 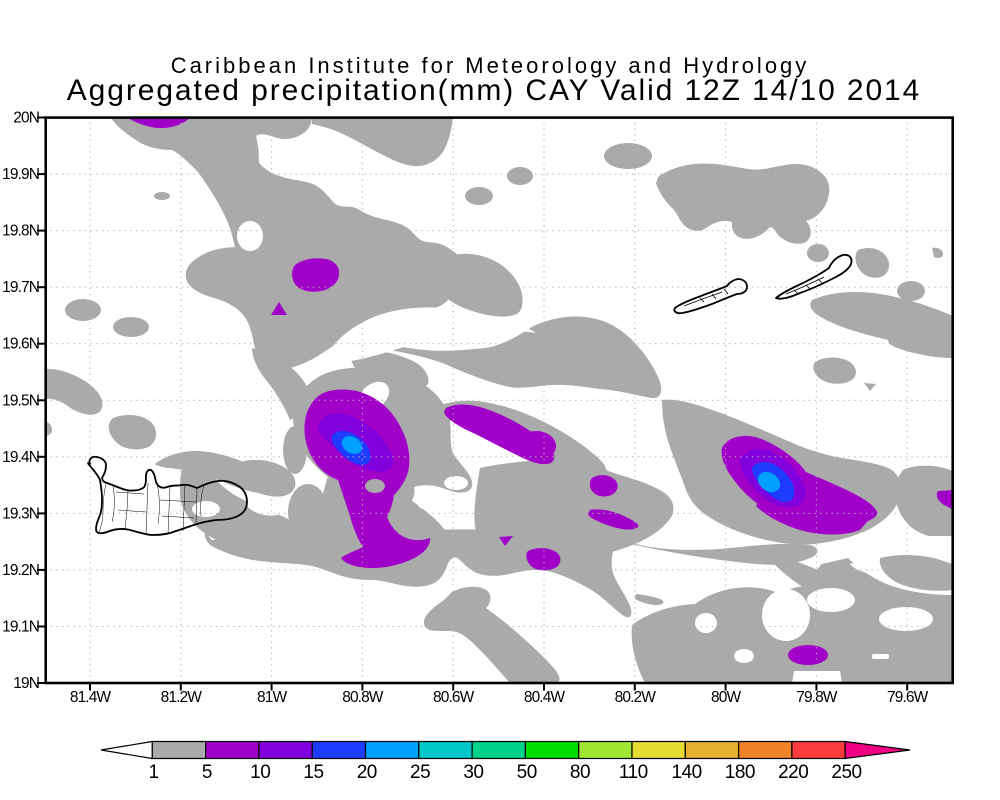 I want to click on svg-text: 19N, so click(x=26, y=683).